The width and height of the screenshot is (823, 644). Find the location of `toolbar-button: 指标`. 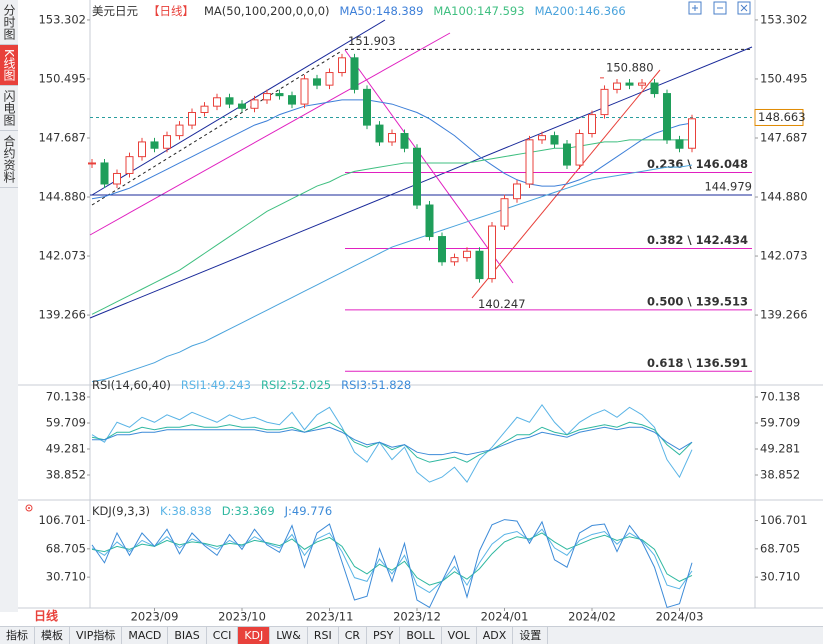

toolbar-button: 指标 is located at coordinates (17, 635).